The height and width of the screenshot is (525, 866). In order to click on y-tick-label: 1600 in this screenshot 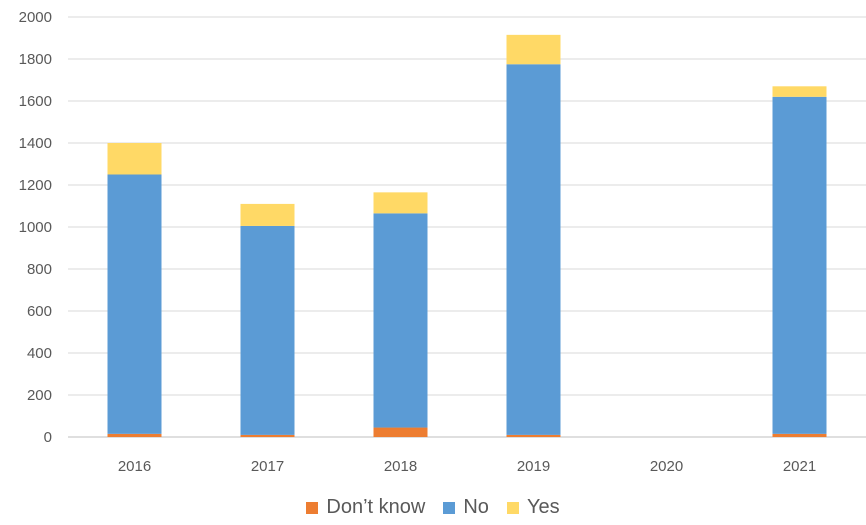, I will do `click(35, 101)`.